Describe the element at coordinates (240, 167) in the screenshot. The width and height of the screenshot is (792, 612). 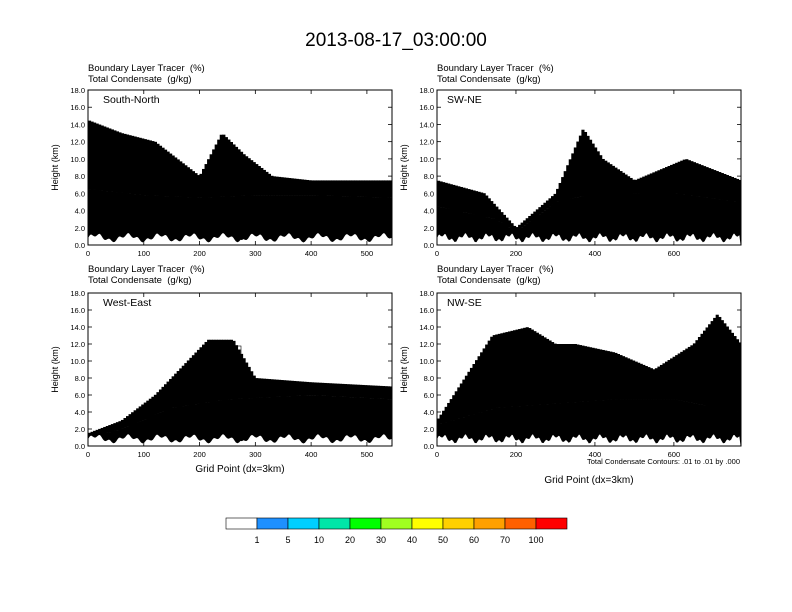
I see `plot-frame` at that location.